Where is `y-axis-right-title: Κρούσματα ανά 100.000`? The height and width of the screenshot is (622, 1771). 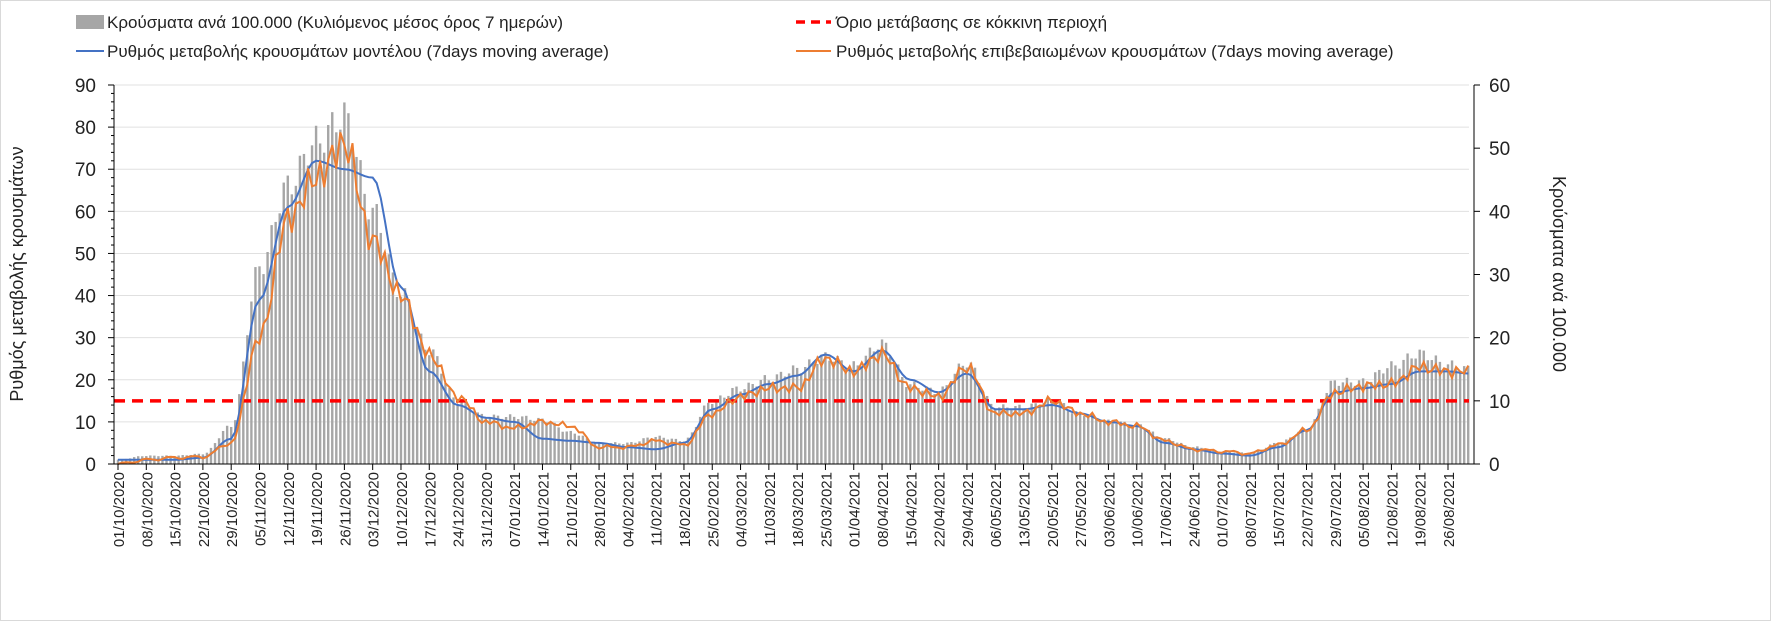
y-axis-right-title: Κρούσματα ανά 100.000 is located at coordinates (1559, 274).